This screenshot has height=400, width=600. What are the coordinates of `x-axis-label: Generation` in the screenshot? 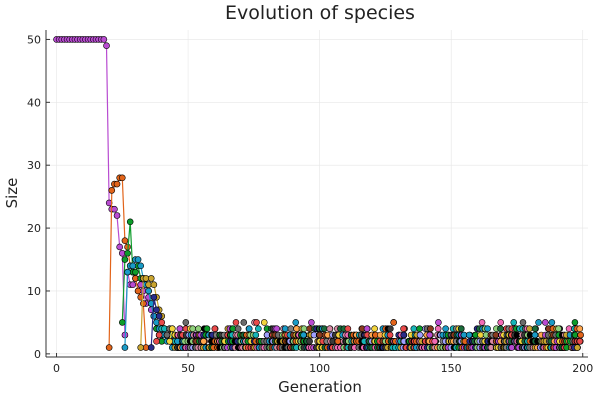 It's located at (320, 387).